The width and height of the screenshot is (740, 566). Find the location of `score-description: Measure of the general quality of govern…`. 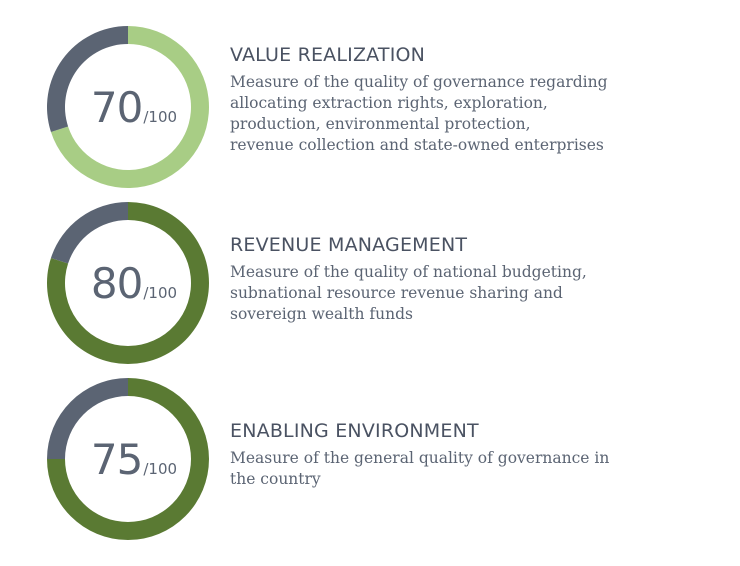

score-description: Measure of the general quality of govern… is located at coordinates (465, 469).